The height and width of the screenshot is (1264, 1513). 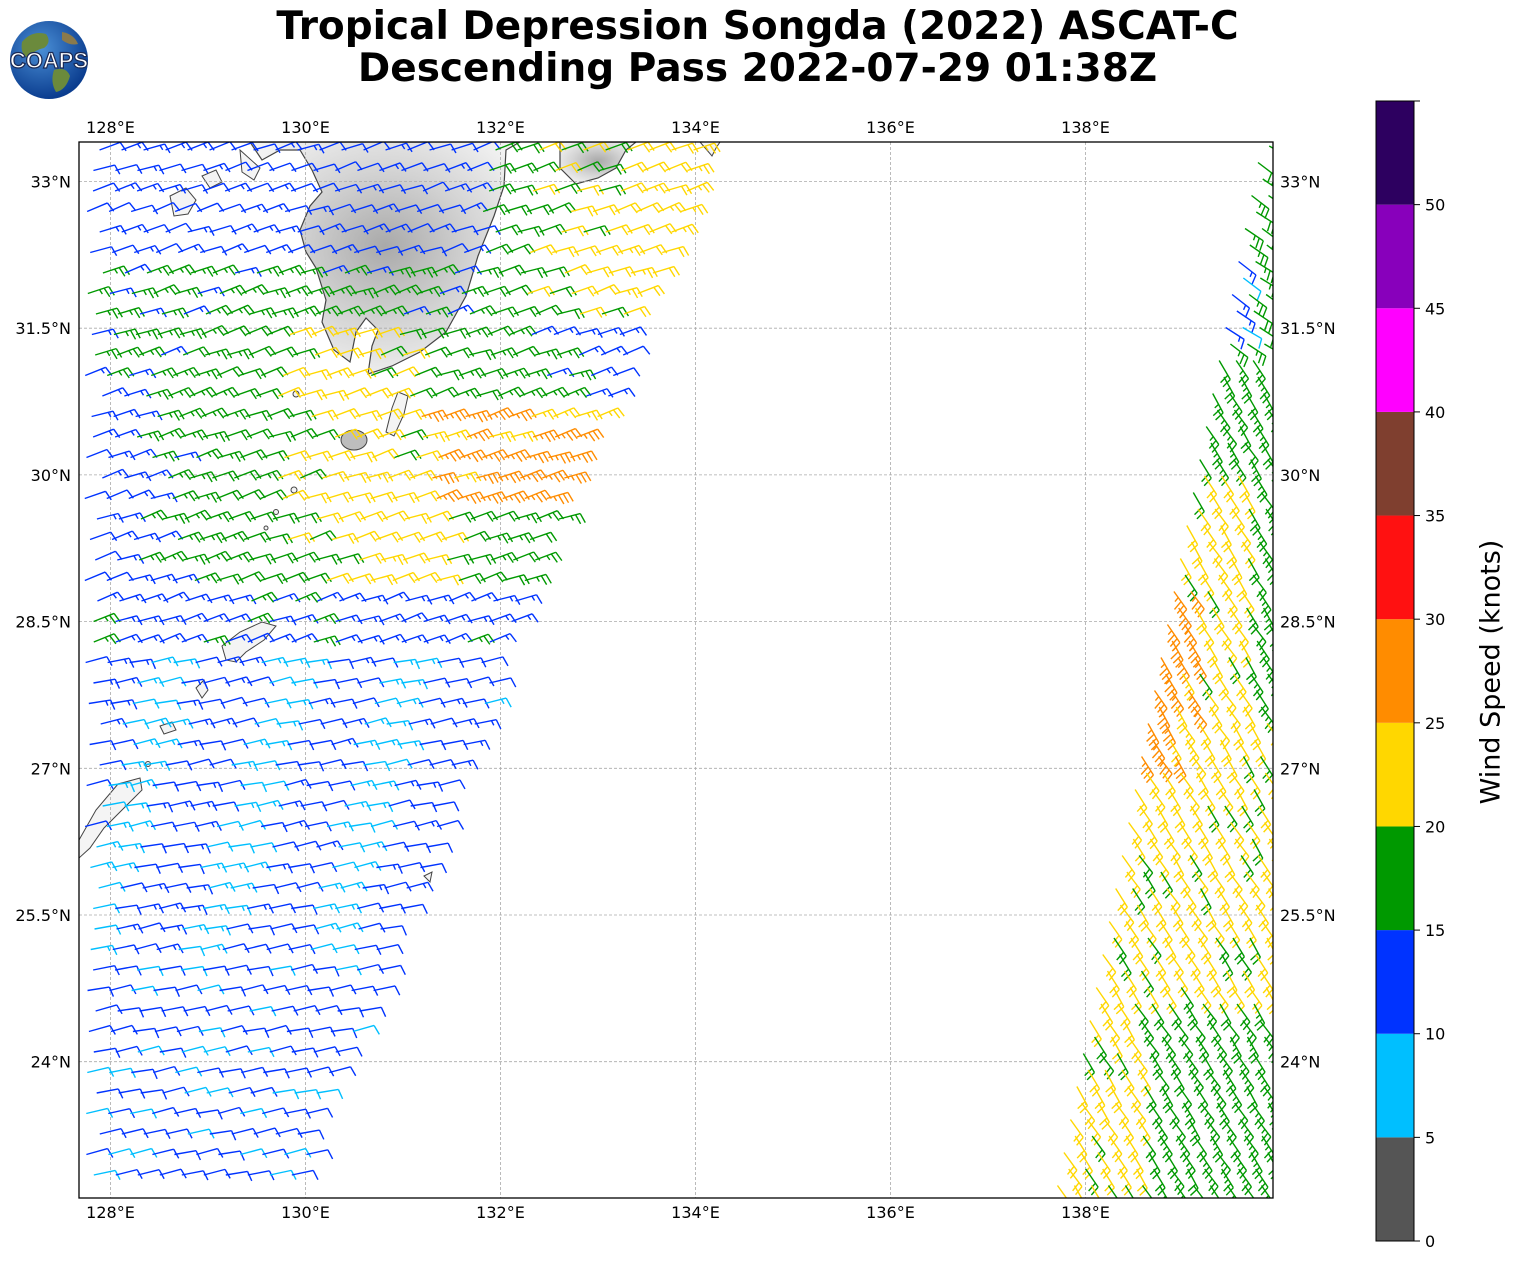 I want to click on colorbar-tick-0: 0, so click(x=1430, y=1241).